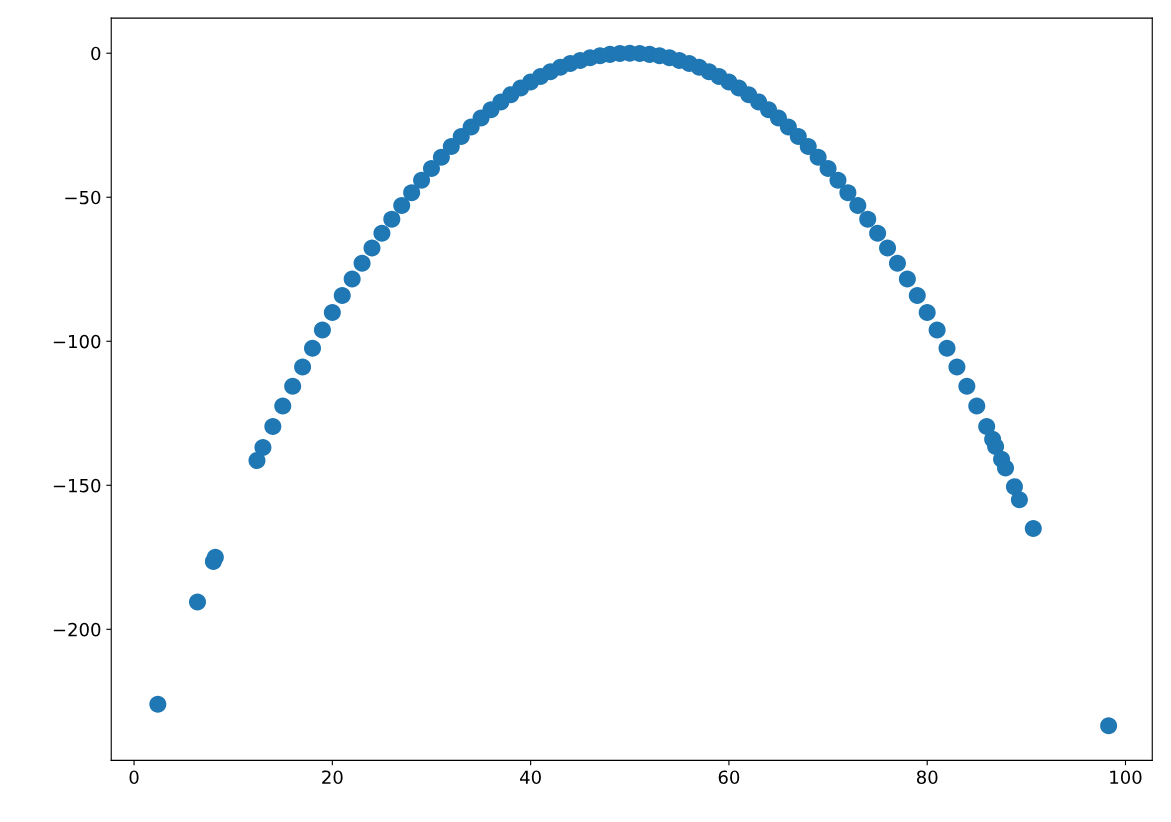 The height and width of the screenshot is (822, 1171). Describe the element at coordinates (927, 777) in the screenshot. I see `x-tick-label: 80` at that location.